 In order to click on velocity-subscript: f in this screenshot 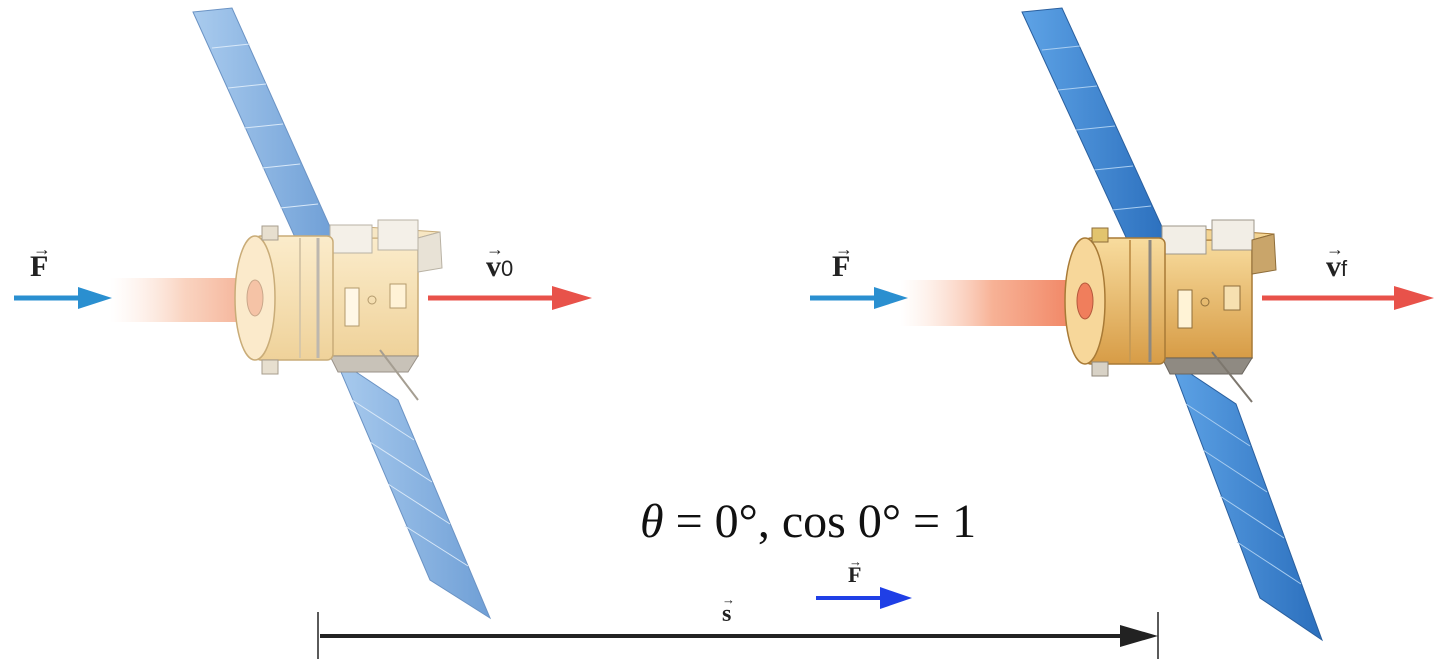, I will do `click(1344, 268)`.